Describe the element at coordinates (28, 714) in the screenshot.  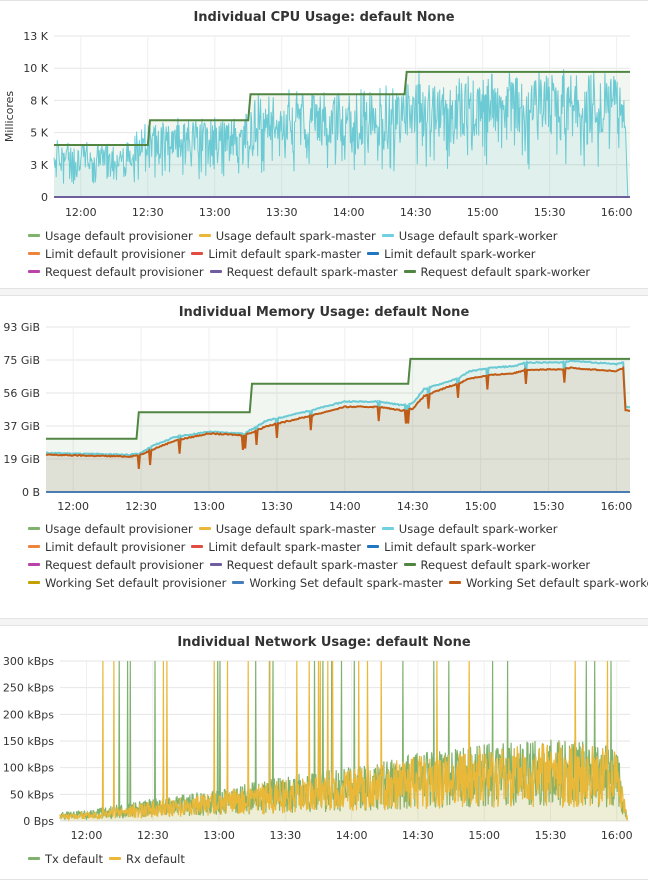
I see `y-tick-label: 200 kBps` at that location.